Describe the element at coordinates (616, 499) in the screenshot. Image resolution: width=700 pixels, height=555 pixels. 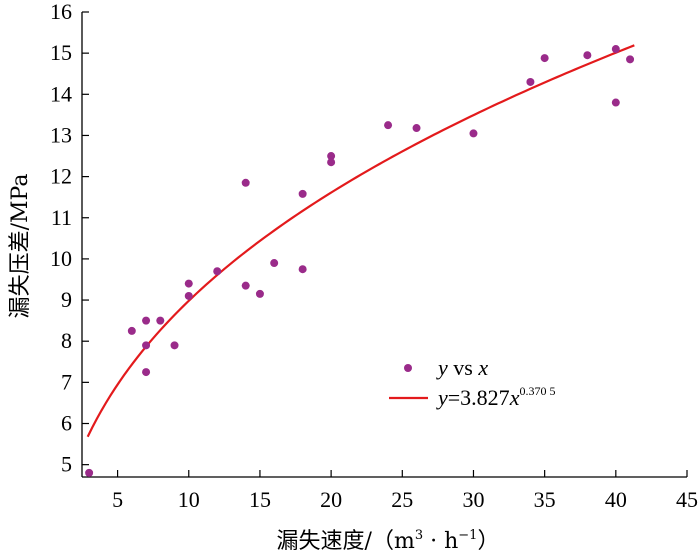
I see `x-tick-label: 40` at that location.